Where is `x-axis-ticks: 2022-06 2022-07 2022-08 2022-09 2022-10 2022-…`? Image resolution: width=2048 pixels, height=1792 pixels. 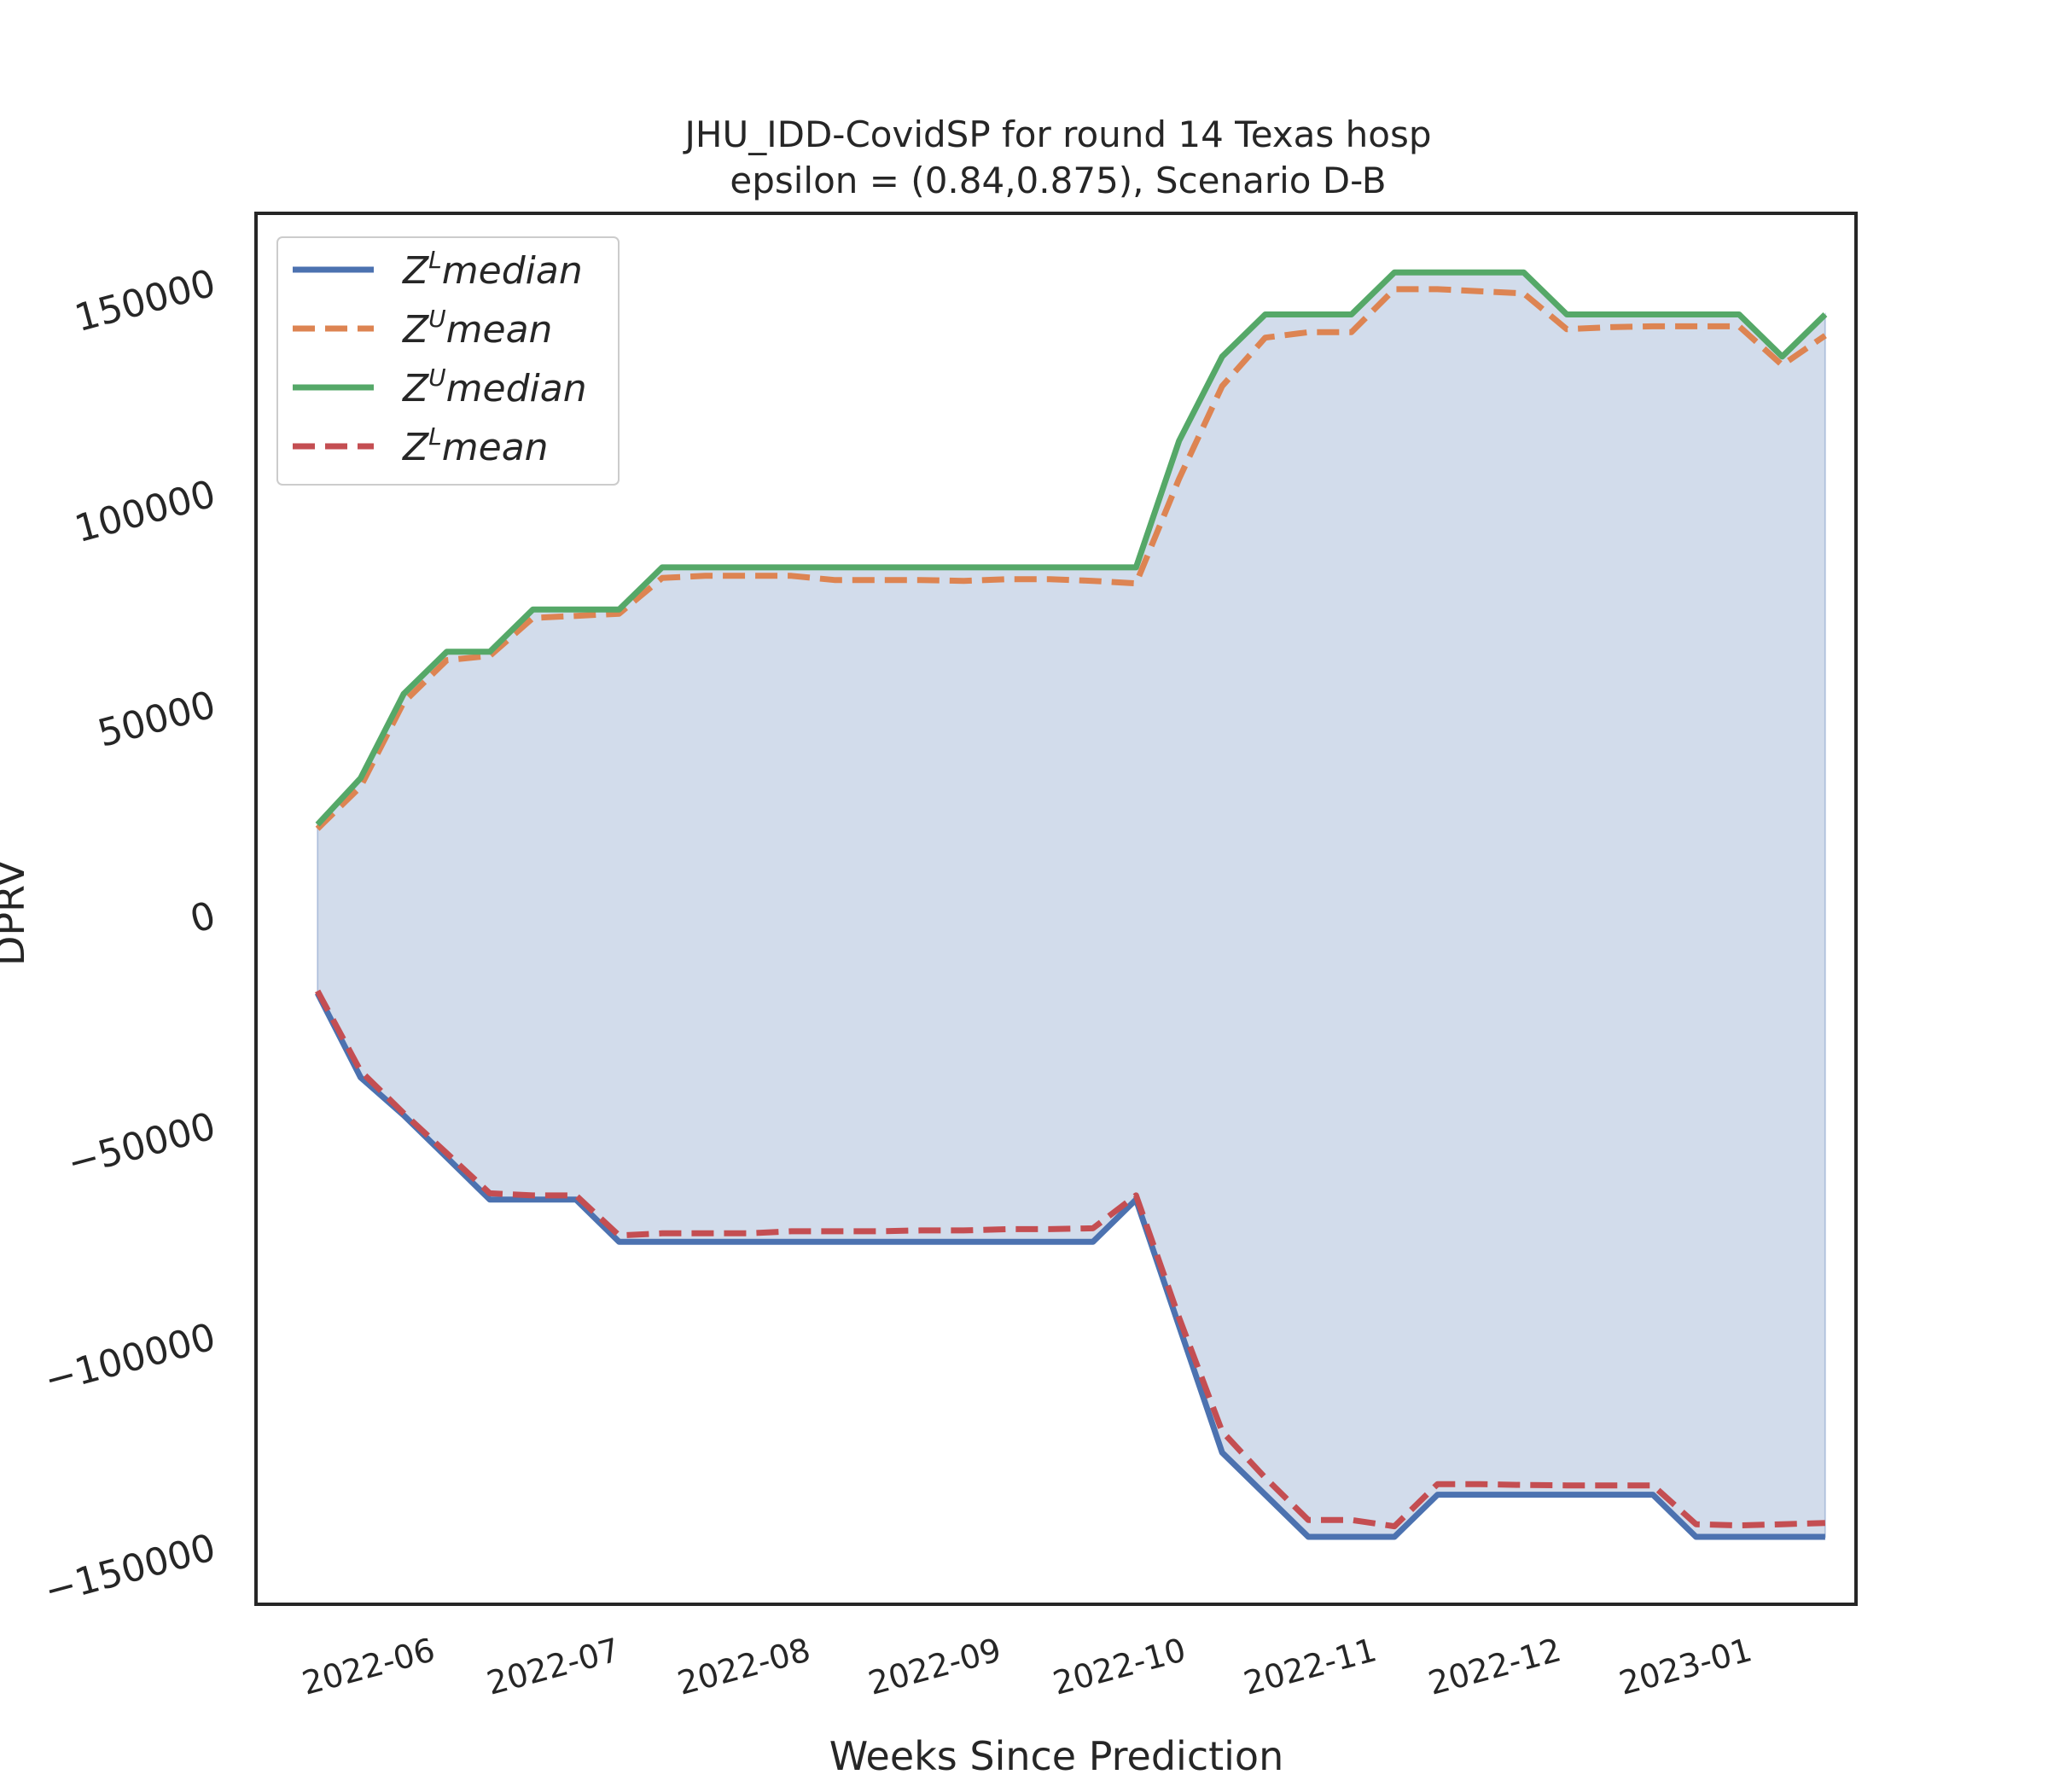
x-axis-ticks: 2022-06 2022-07 2022-08 2022-09 2022-10 2022-… is located at coordinates (1026, 1666).